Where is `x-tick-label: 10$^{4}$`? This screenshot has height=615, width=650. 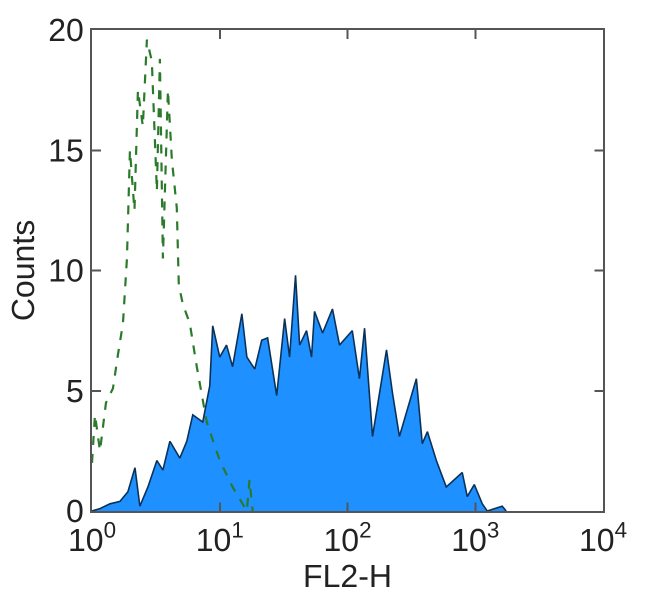
x-tick-label: 10$^{4}$ is located at coordinates (603, 538).